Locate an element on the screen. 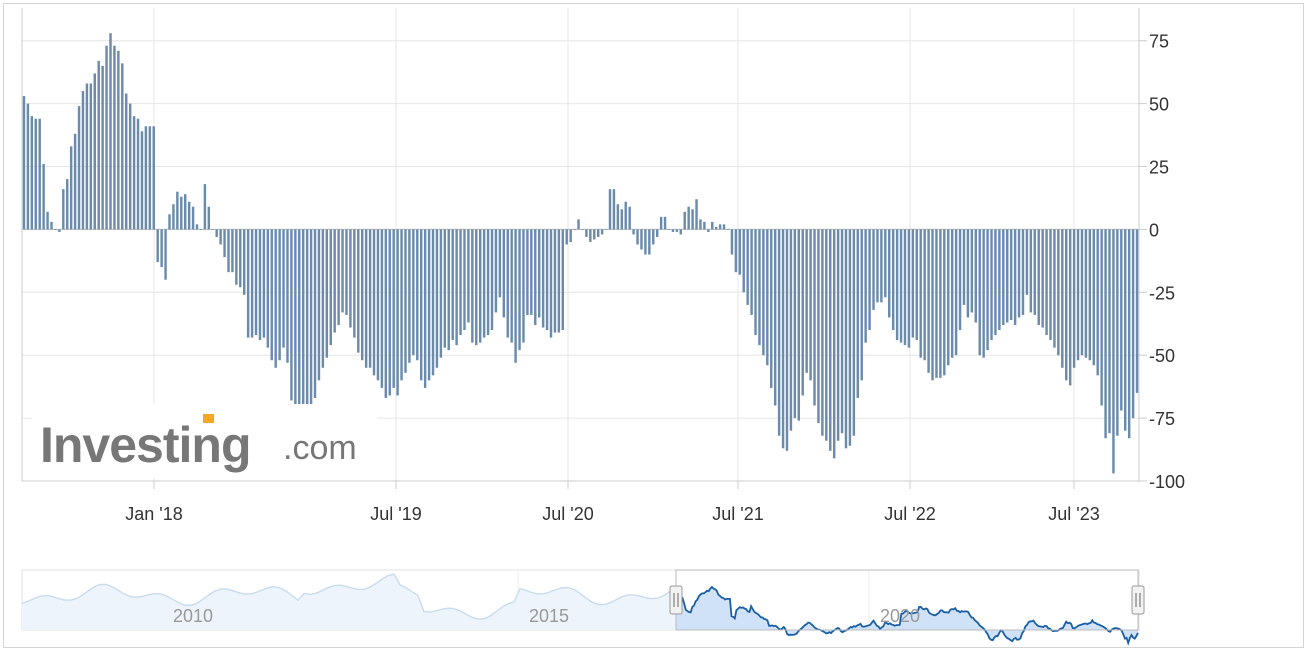 The image size is (1309, 652). y-tick-label: -75 is located at coordinates (1162, 419).